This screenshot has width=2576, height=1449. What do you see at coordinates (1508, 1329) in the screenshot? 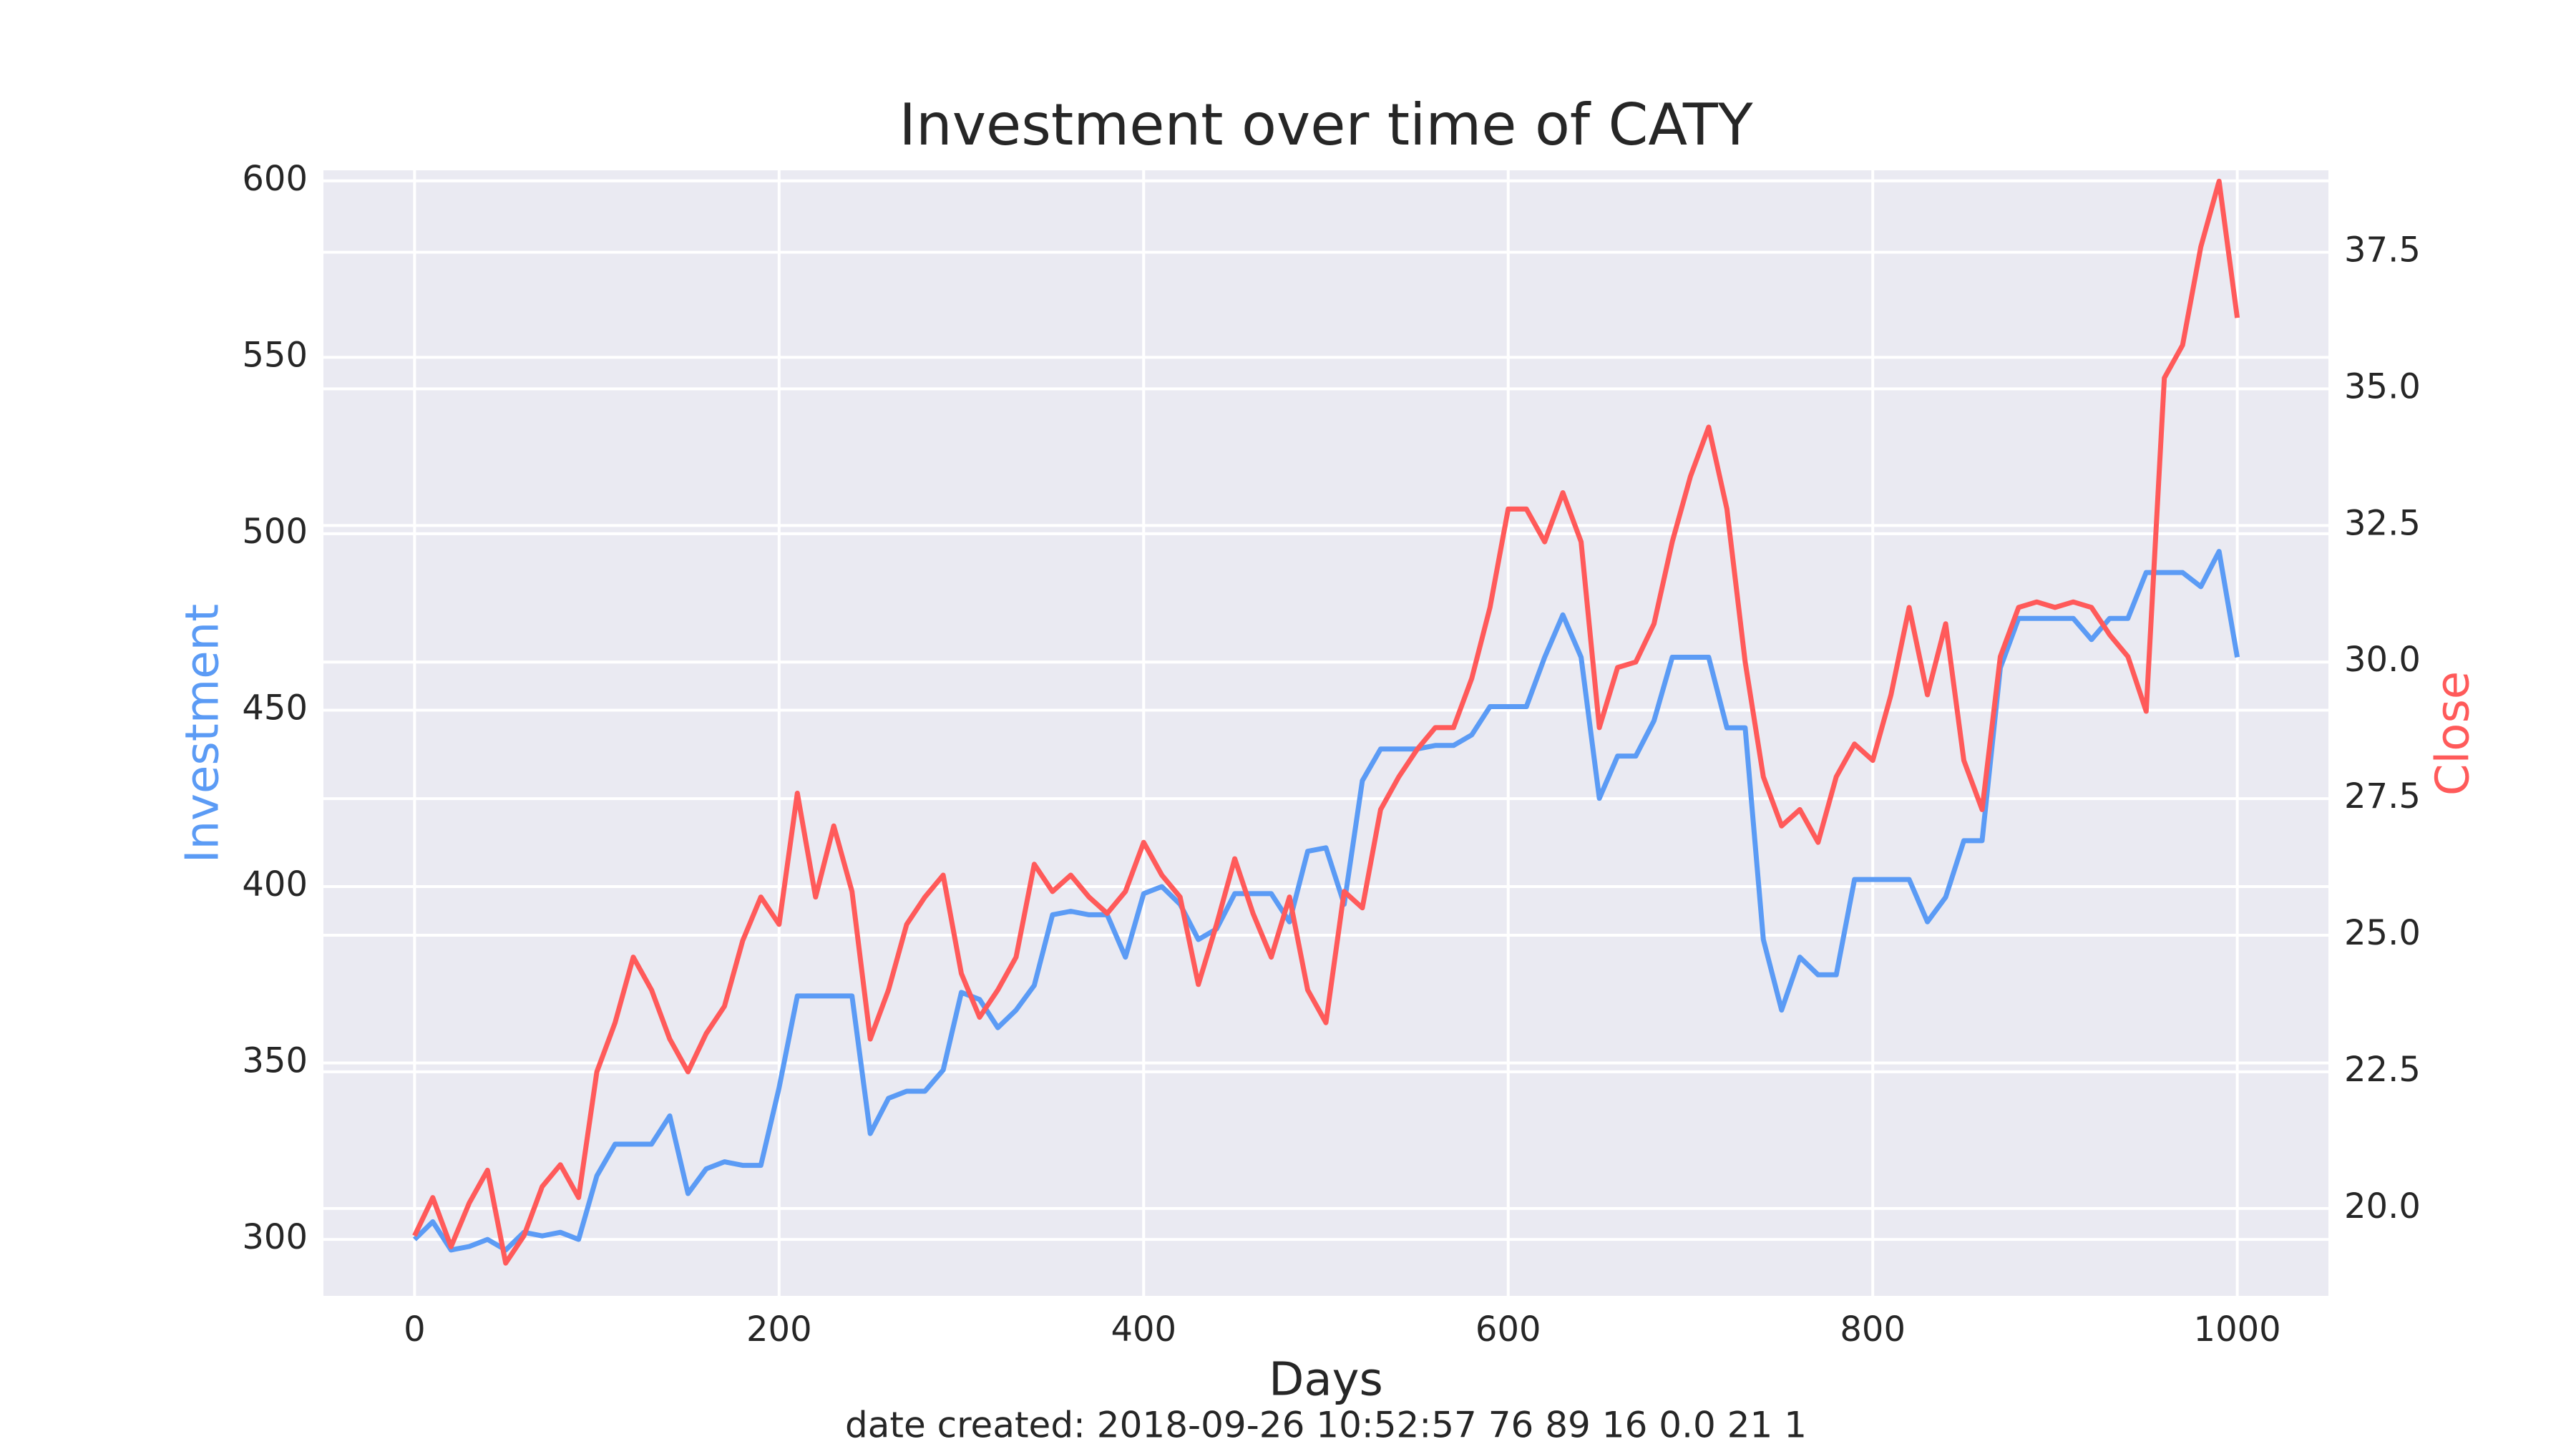
I see `x-tick-label: 600` at bounding box center [1508, 1329].